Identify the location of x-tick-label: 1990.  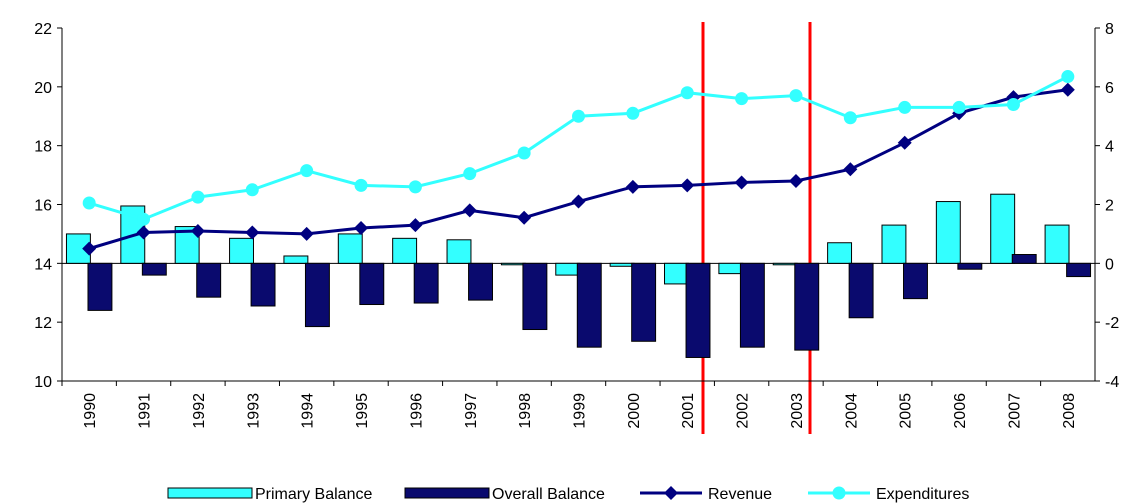
(90, 411).